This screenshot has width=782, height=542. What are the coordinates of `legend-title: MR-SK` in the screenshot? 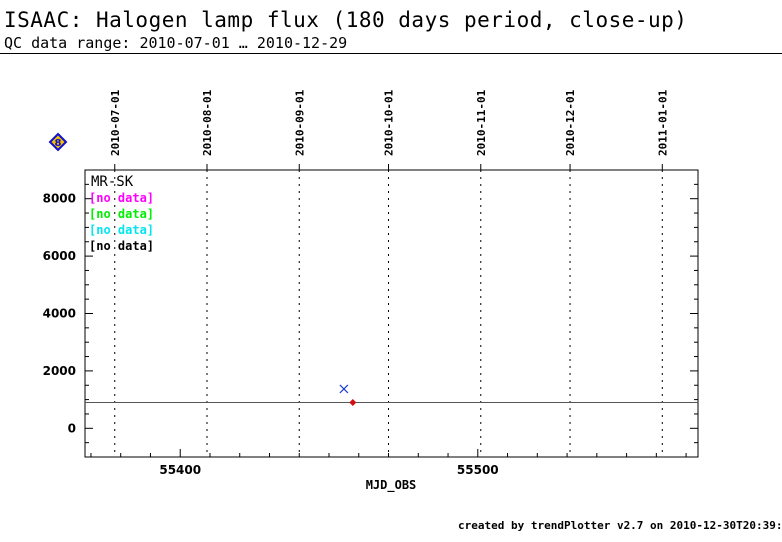 It's located at (112, 182).